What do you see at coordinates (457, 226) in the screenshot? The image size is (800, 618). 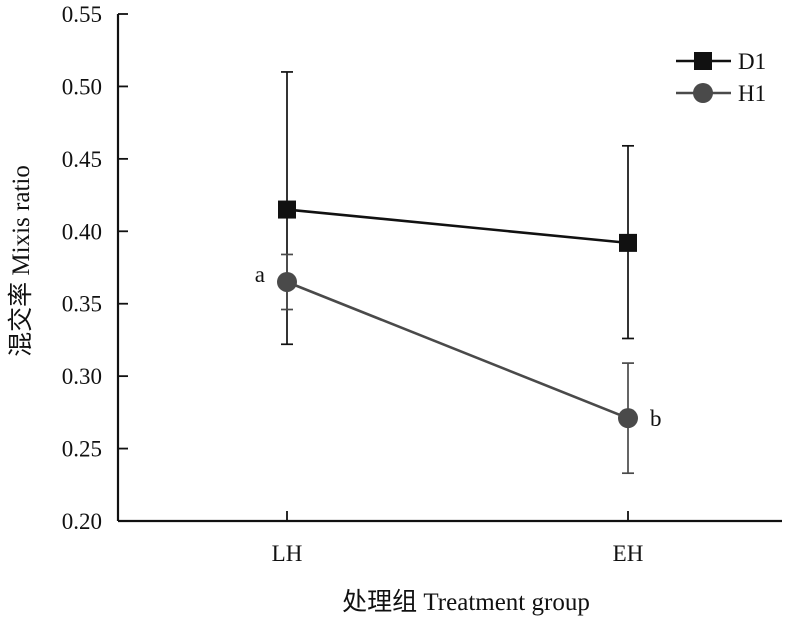 I see `series-line-d1` at bounding box center [457, 226].